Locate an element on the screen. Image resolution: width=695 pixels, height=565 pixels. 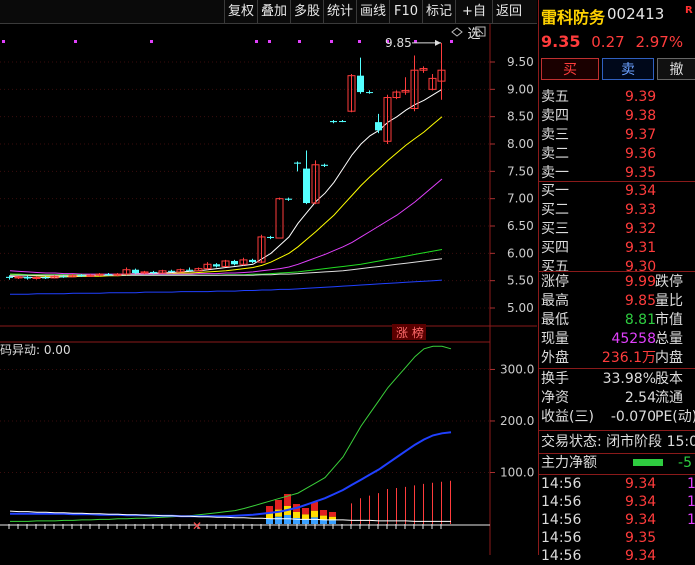
add-watchlist-button: +自选 is located at coordinates (473, 21).